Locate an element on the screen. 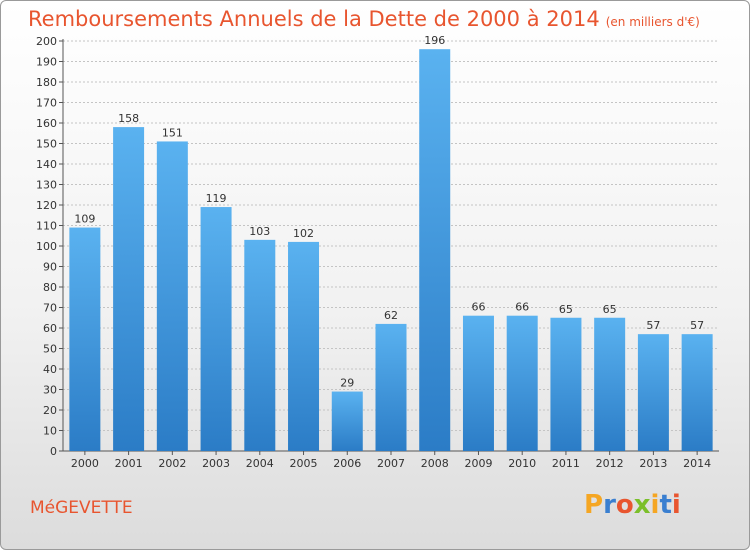 Image resolution: width=750 pixels, height=550 pixels. y-tick-label: 180 is located at coordinates (46, 82).